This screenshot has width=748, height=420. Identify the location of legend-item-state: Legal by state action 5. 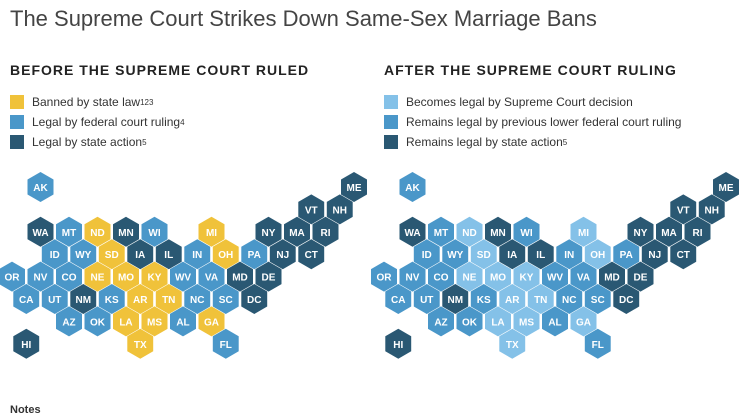
(97, 142).